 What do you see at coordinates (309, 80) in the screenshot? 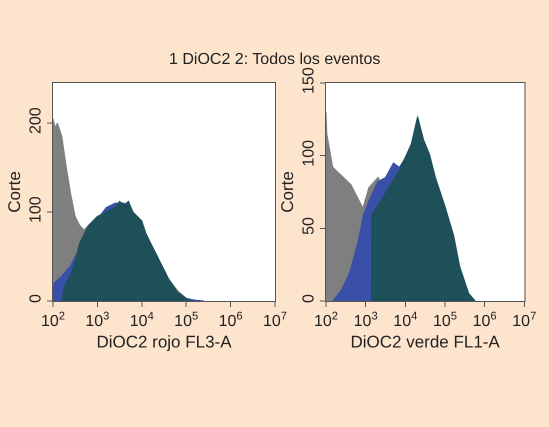
I see `y-tick-label: 150` at bounding box center [309, 80].